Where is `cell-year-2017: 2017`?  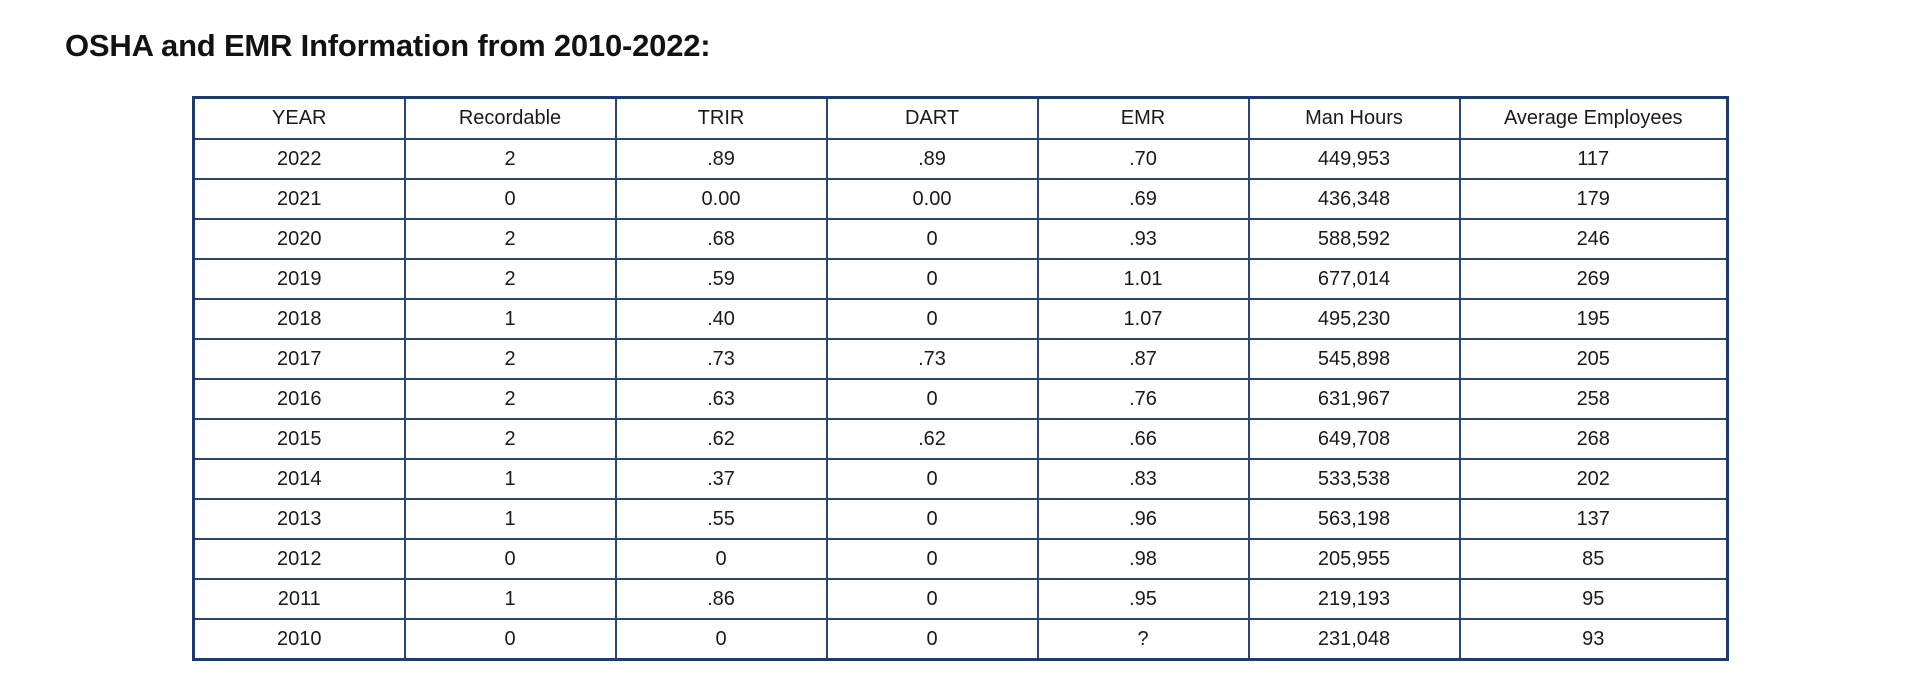
cell-year-2017: 2017 is located at coordinates (299, 359).